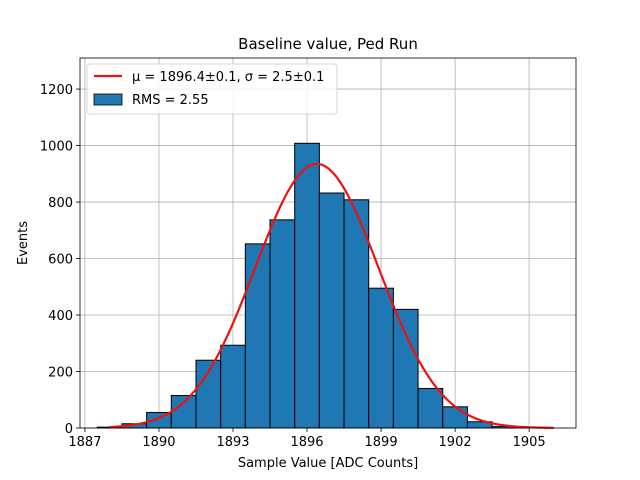 This screenshot has height=480, width=640. Describe the element at coordinates (306, 442) in the screenshot. I see `x-tick-label: 1896` at that location.